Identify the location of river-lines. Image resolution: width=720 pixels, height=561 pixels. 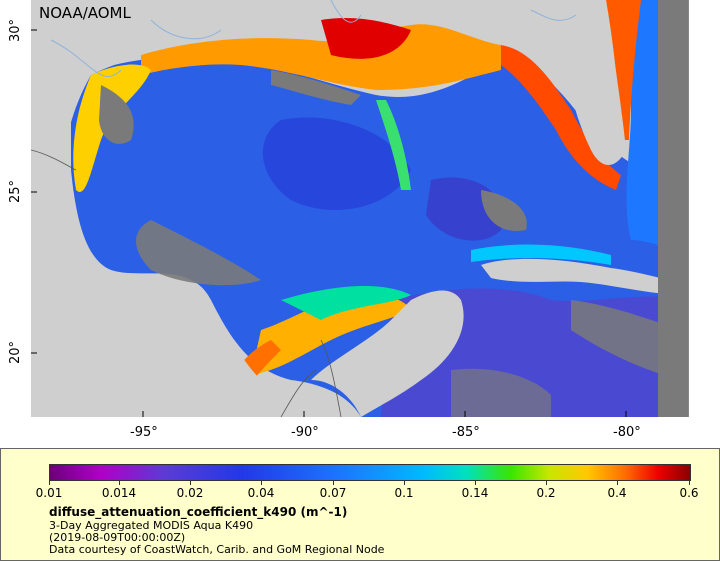
(313, 38).